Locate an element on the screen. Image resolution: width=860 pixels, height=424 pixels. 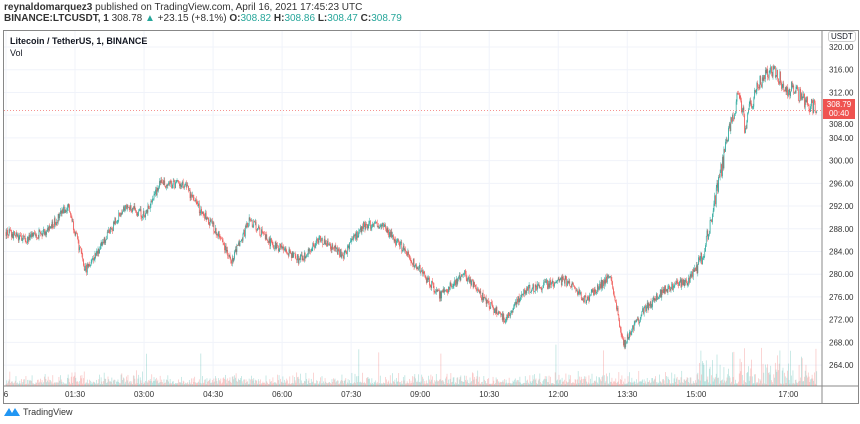
time-tick-label: 6 is located at coordinates (6, 394).